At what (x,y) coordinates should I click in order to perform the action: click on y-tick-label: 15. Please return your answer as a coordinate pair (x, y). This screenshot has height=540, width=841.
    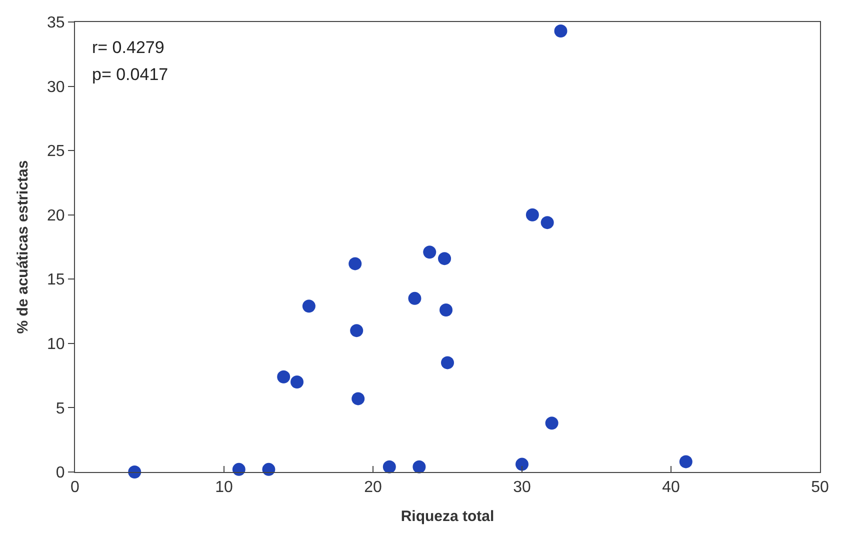
    Looking at the image, I should click on (56, 280).